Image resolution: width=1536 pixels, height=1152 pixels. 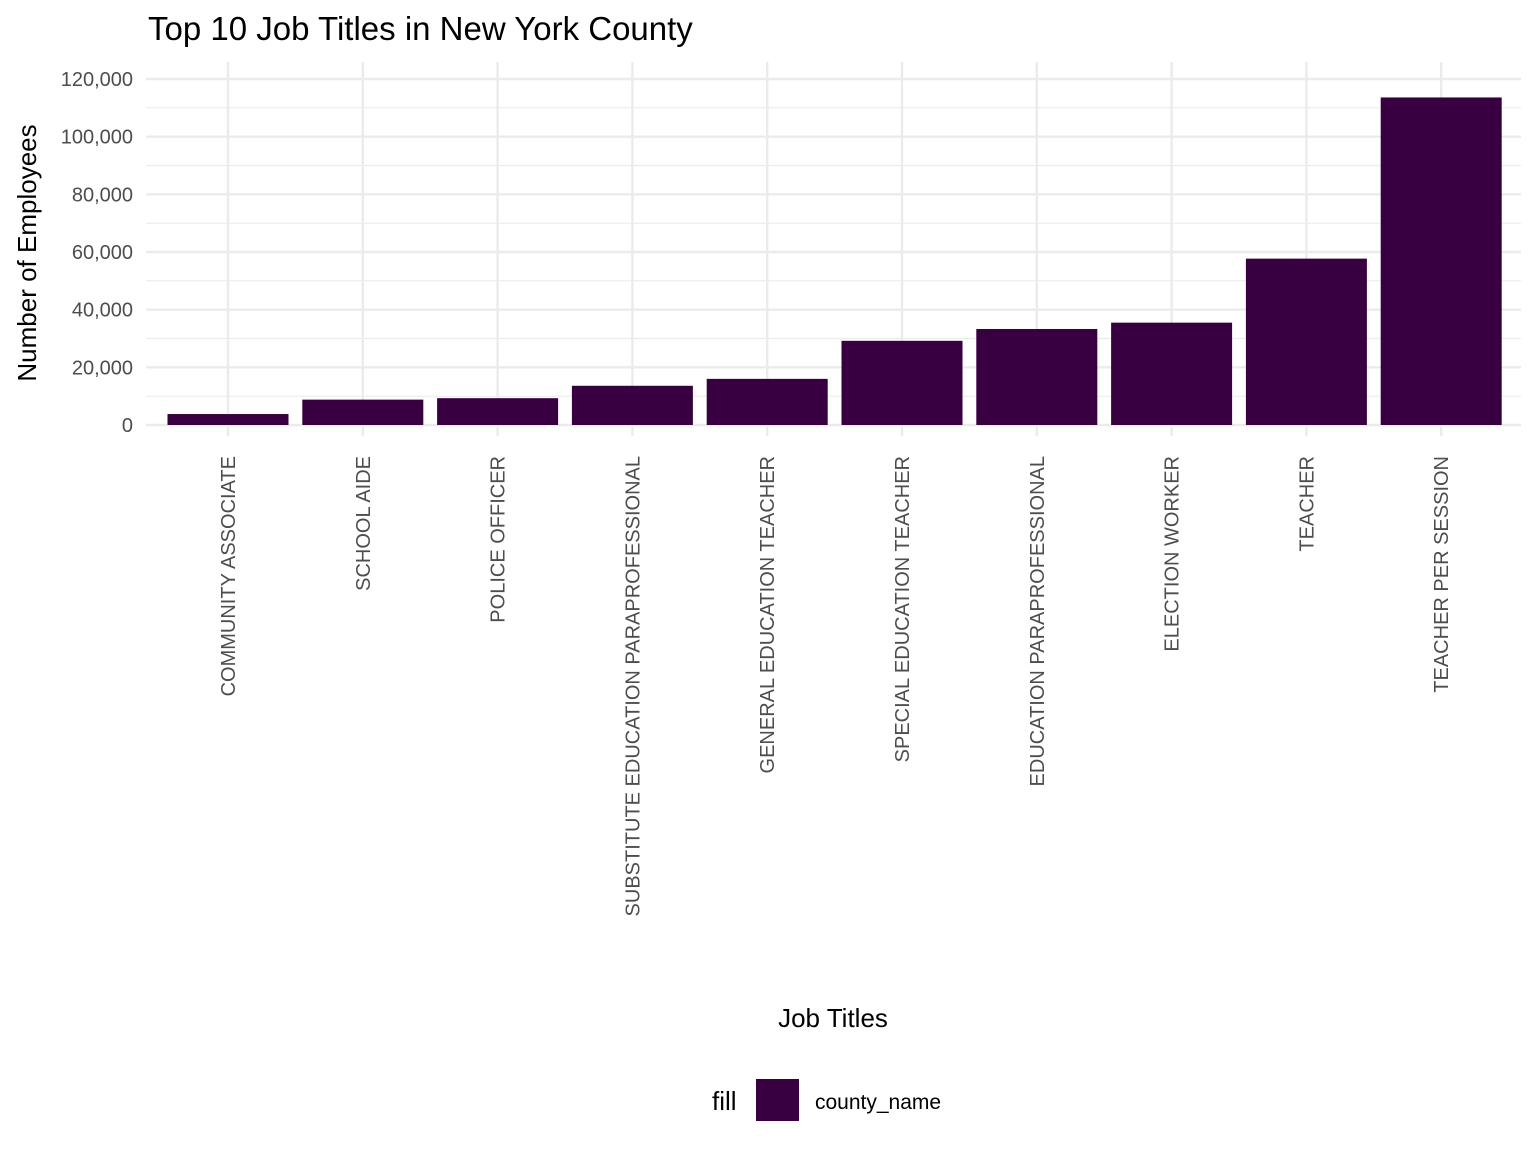 I want to click on x-tick-label: SUBSTITUTE EDUCATION PARAPROFESSIONAL, so click(x=633, y=686).